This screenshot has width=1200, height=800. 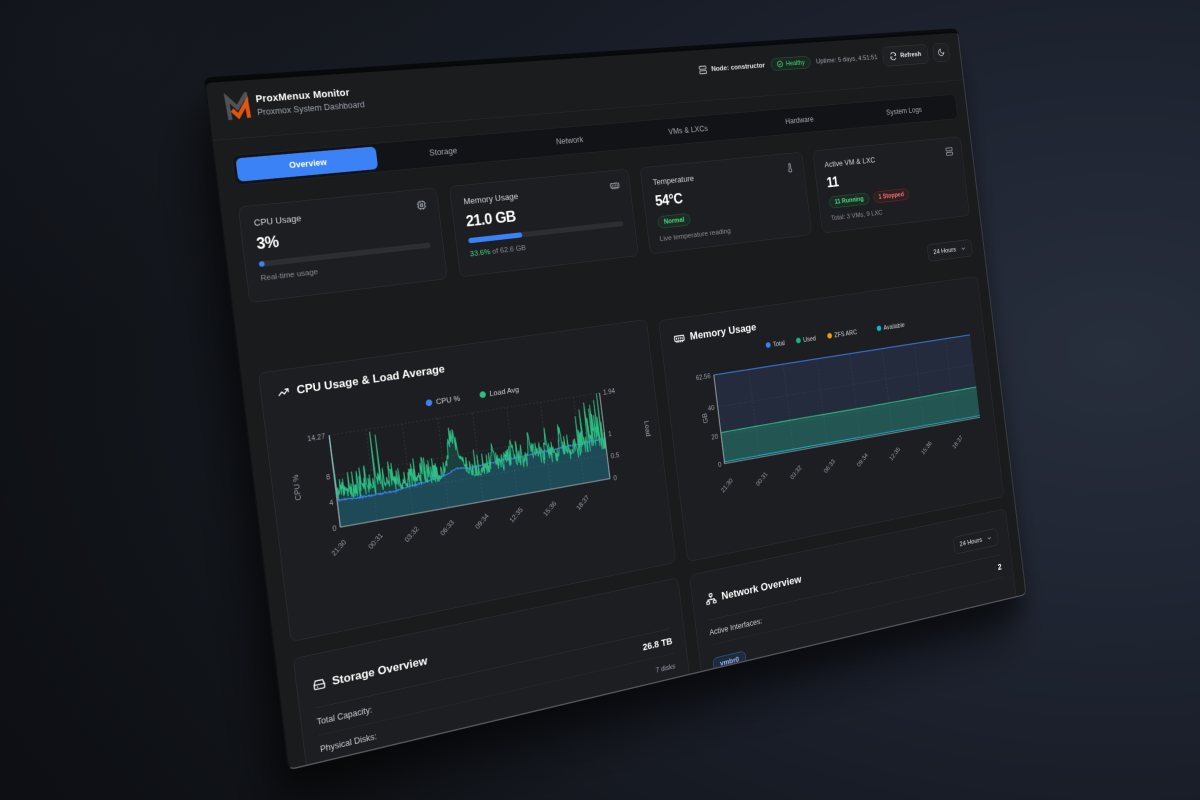 I want to click on svg-text: Used, so click(x=810, y=338).